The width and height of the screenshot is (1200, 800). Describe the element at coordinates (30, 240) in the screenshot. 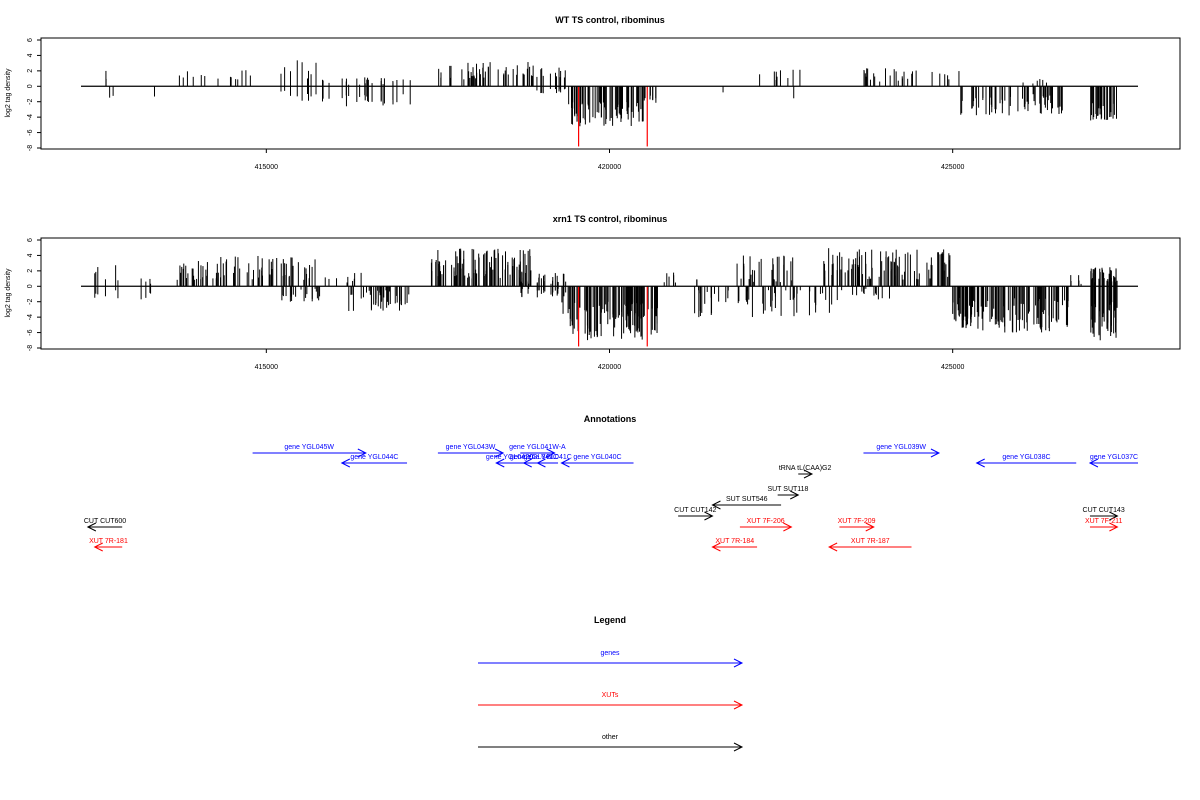

I see `xrn1-ytick-label: 6` at that location.